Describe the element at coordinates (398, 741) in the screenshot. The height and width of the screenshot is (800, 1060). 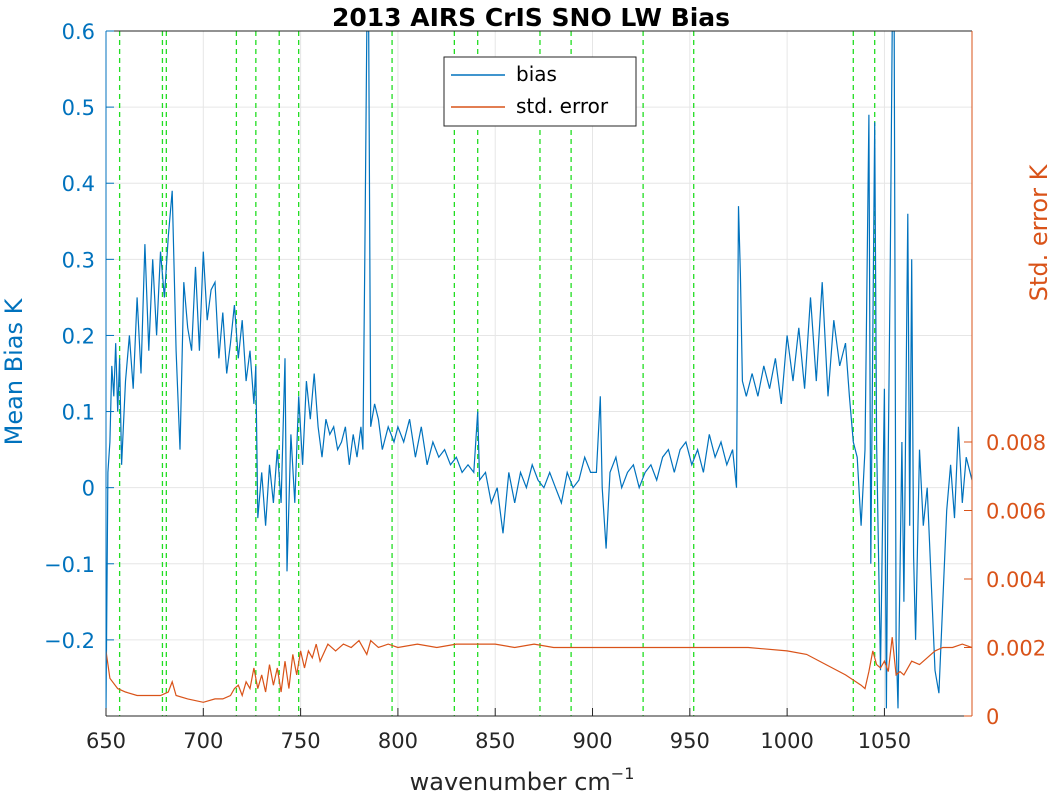
I see `x-tick-label: 800` at that location.